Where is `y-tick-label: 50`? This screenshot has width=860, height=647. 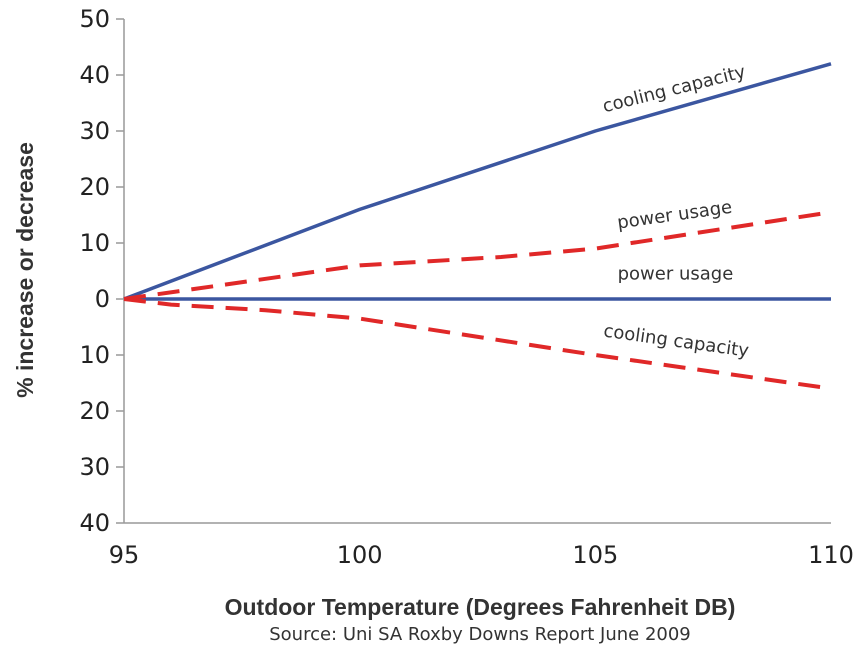 y-tick-label: 50 is located at coordinates (94, 19).